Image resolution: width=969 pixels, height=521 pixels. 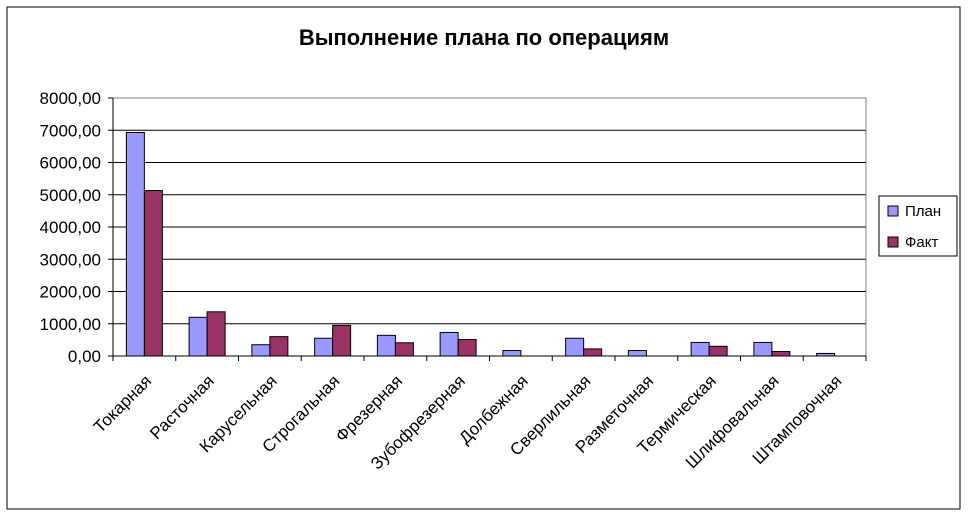 I want to click on y-tick-label: 7000,00, so click(x=70, y=130).